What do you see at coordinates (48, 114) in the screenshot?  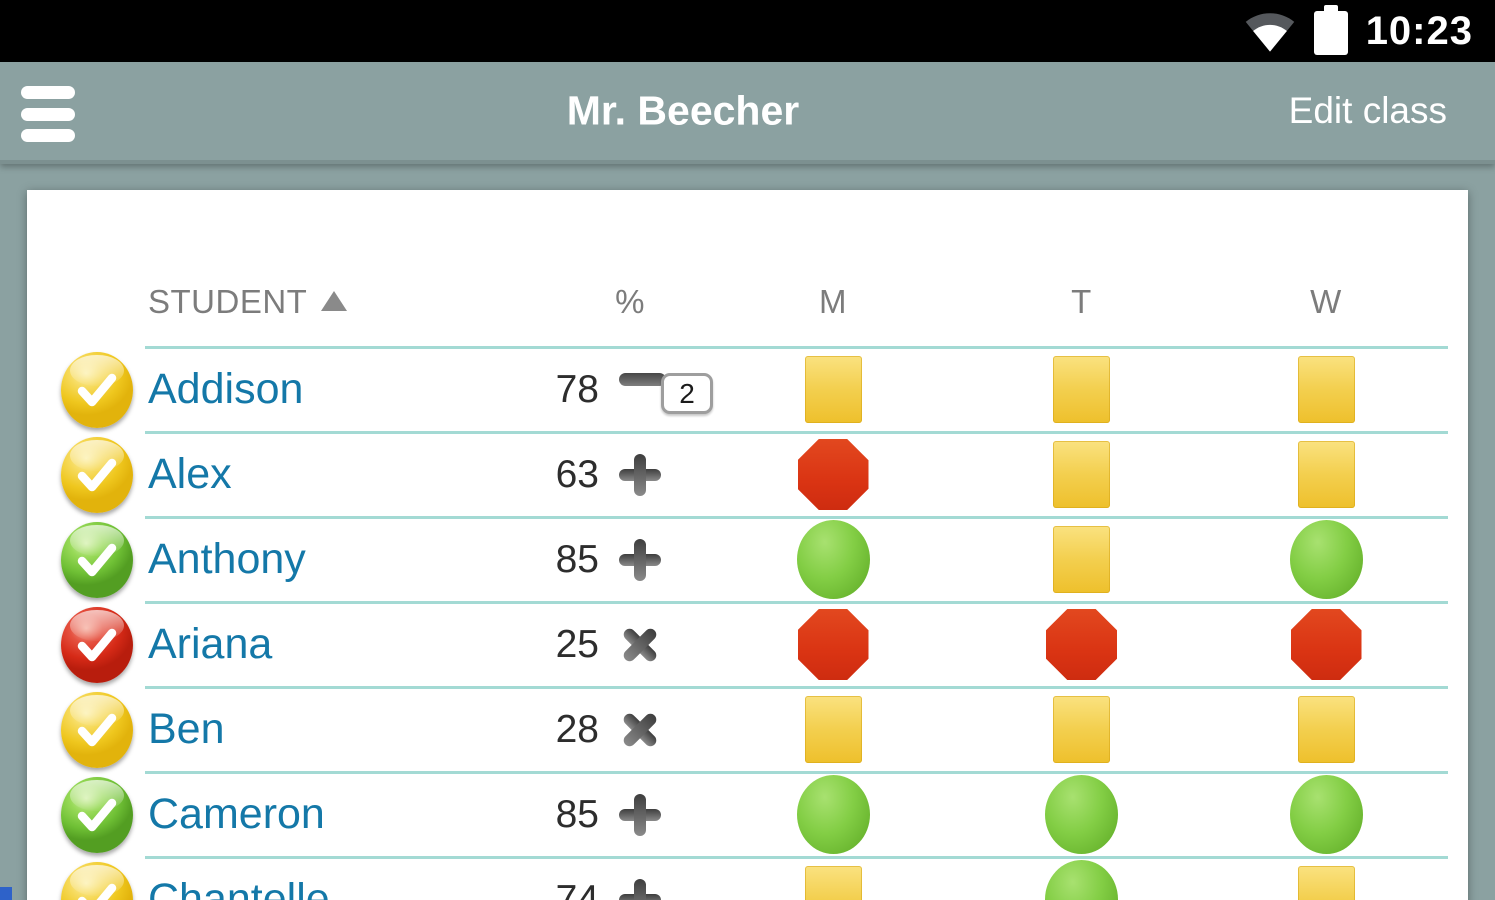 I see `hamburger-menu-icon` at bounding box center [48, 114].